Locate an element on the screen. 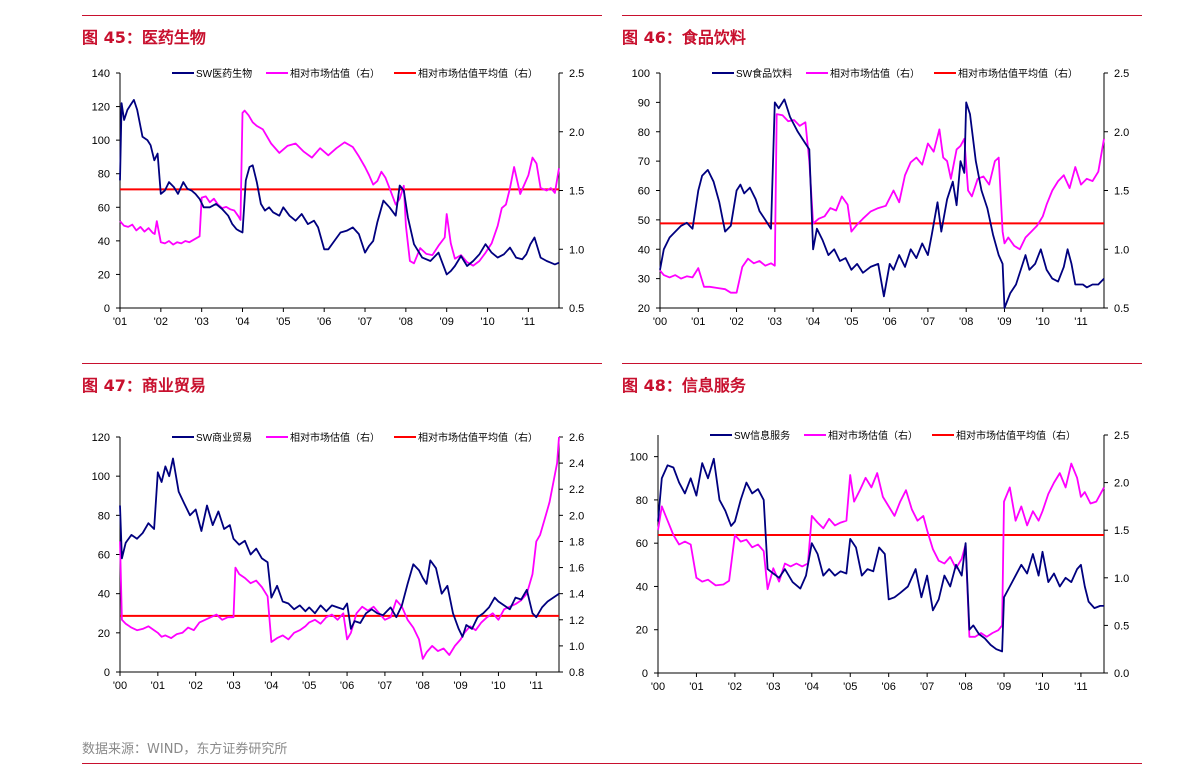 This screenshot has width=1191, height=774. legend-sw-label: SW商业贸易 is located at coordinates (224, 437).